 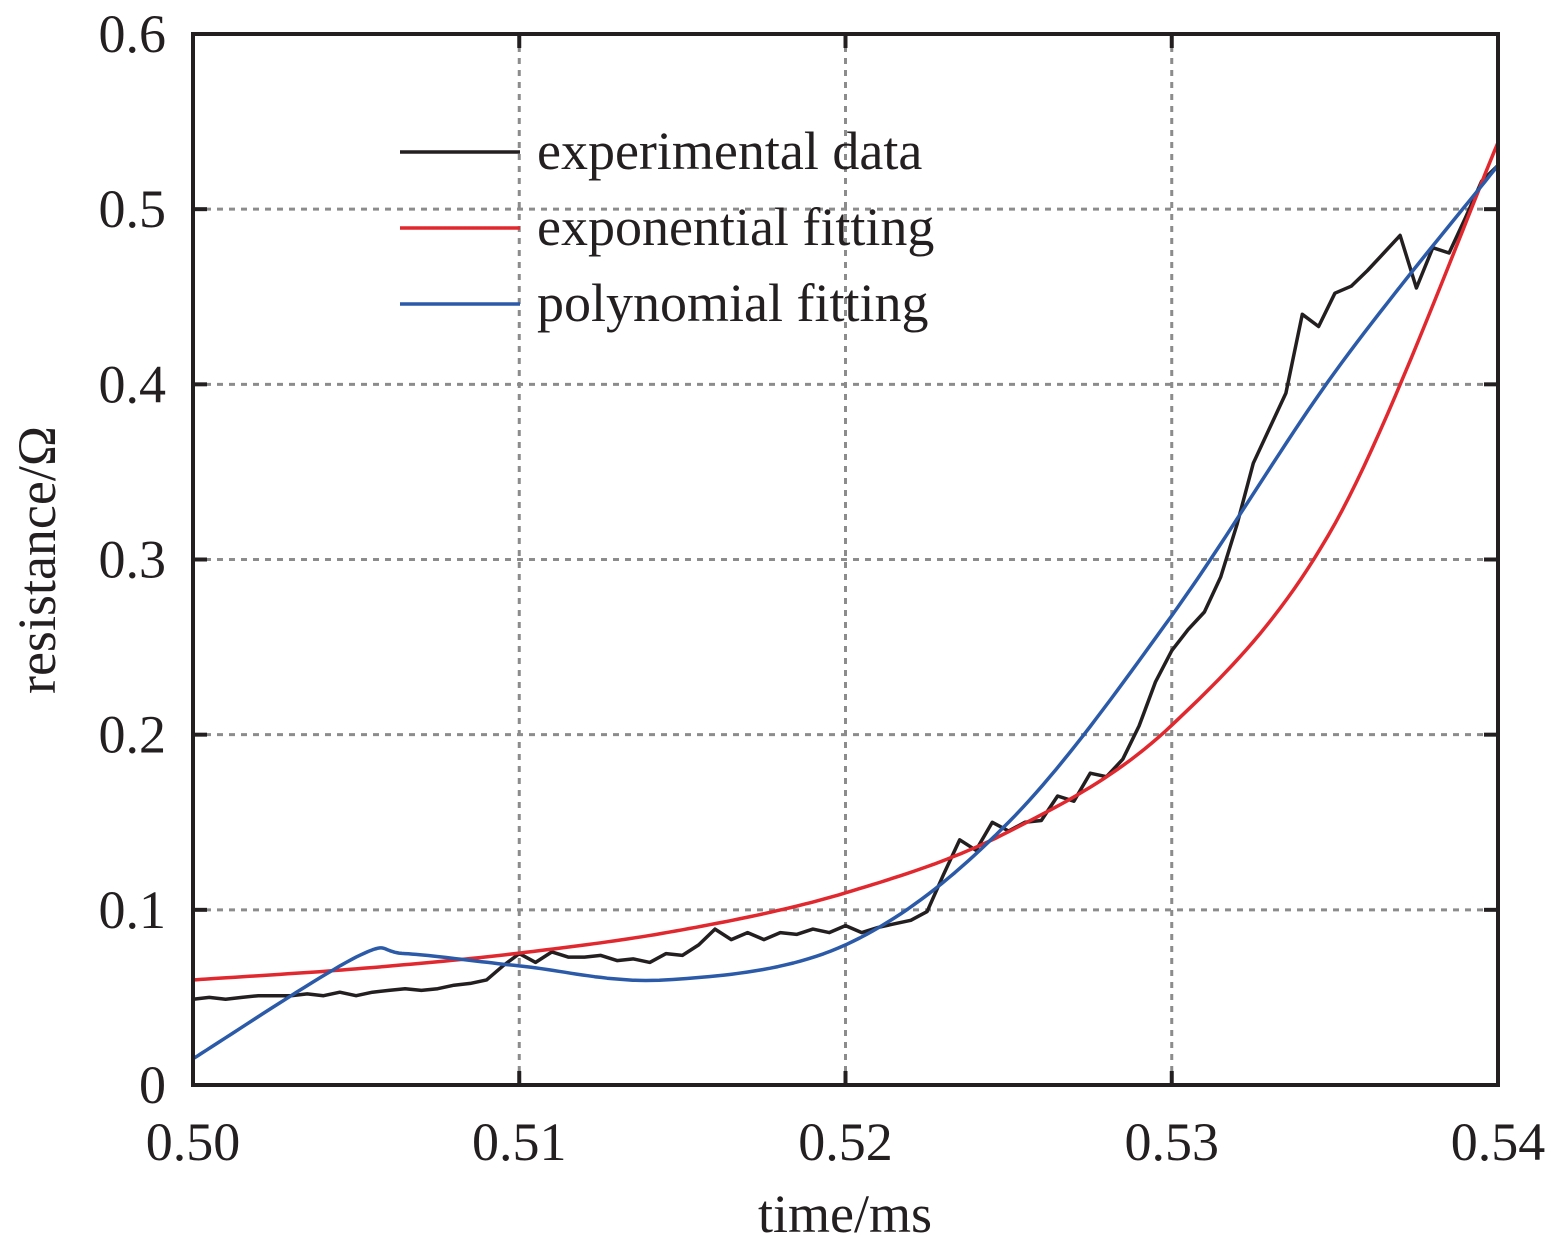 What do you see at coordinates (133, 735) in the screenshot?
I see `y-tick-label: 0.2` at bounding box center [133, 735].